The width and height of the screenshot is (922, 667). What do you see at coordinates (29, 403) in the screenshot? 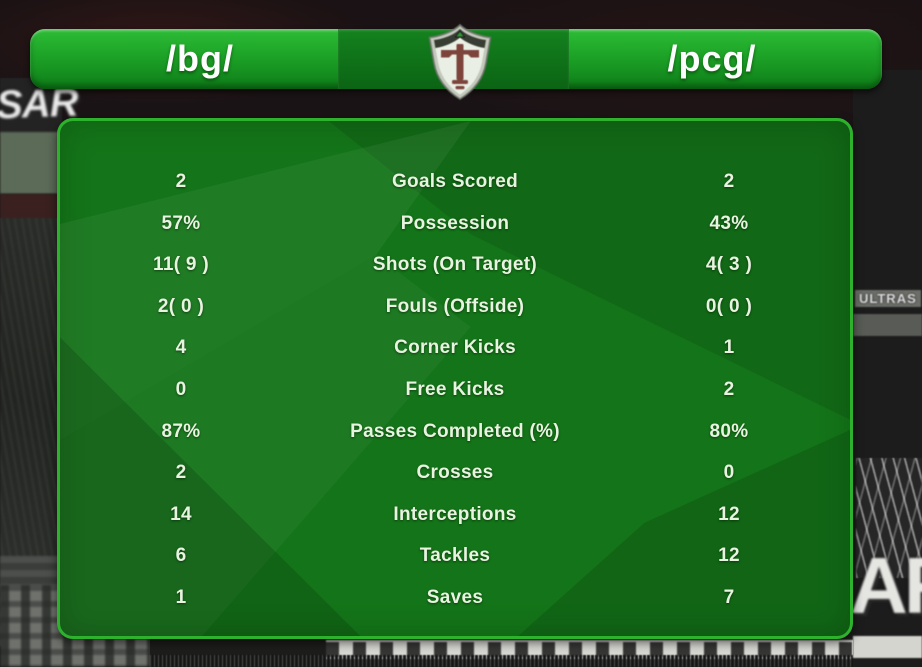
I see `stadium-crowd-left` at bounding box center [29, 403].